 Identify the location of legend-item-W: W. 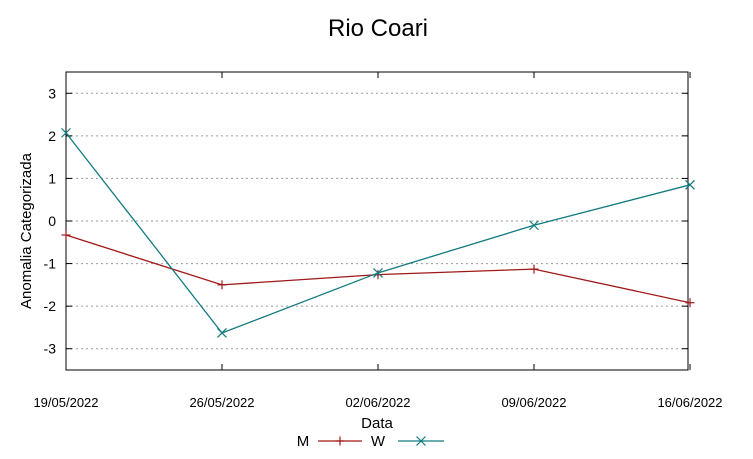
(407, 441).